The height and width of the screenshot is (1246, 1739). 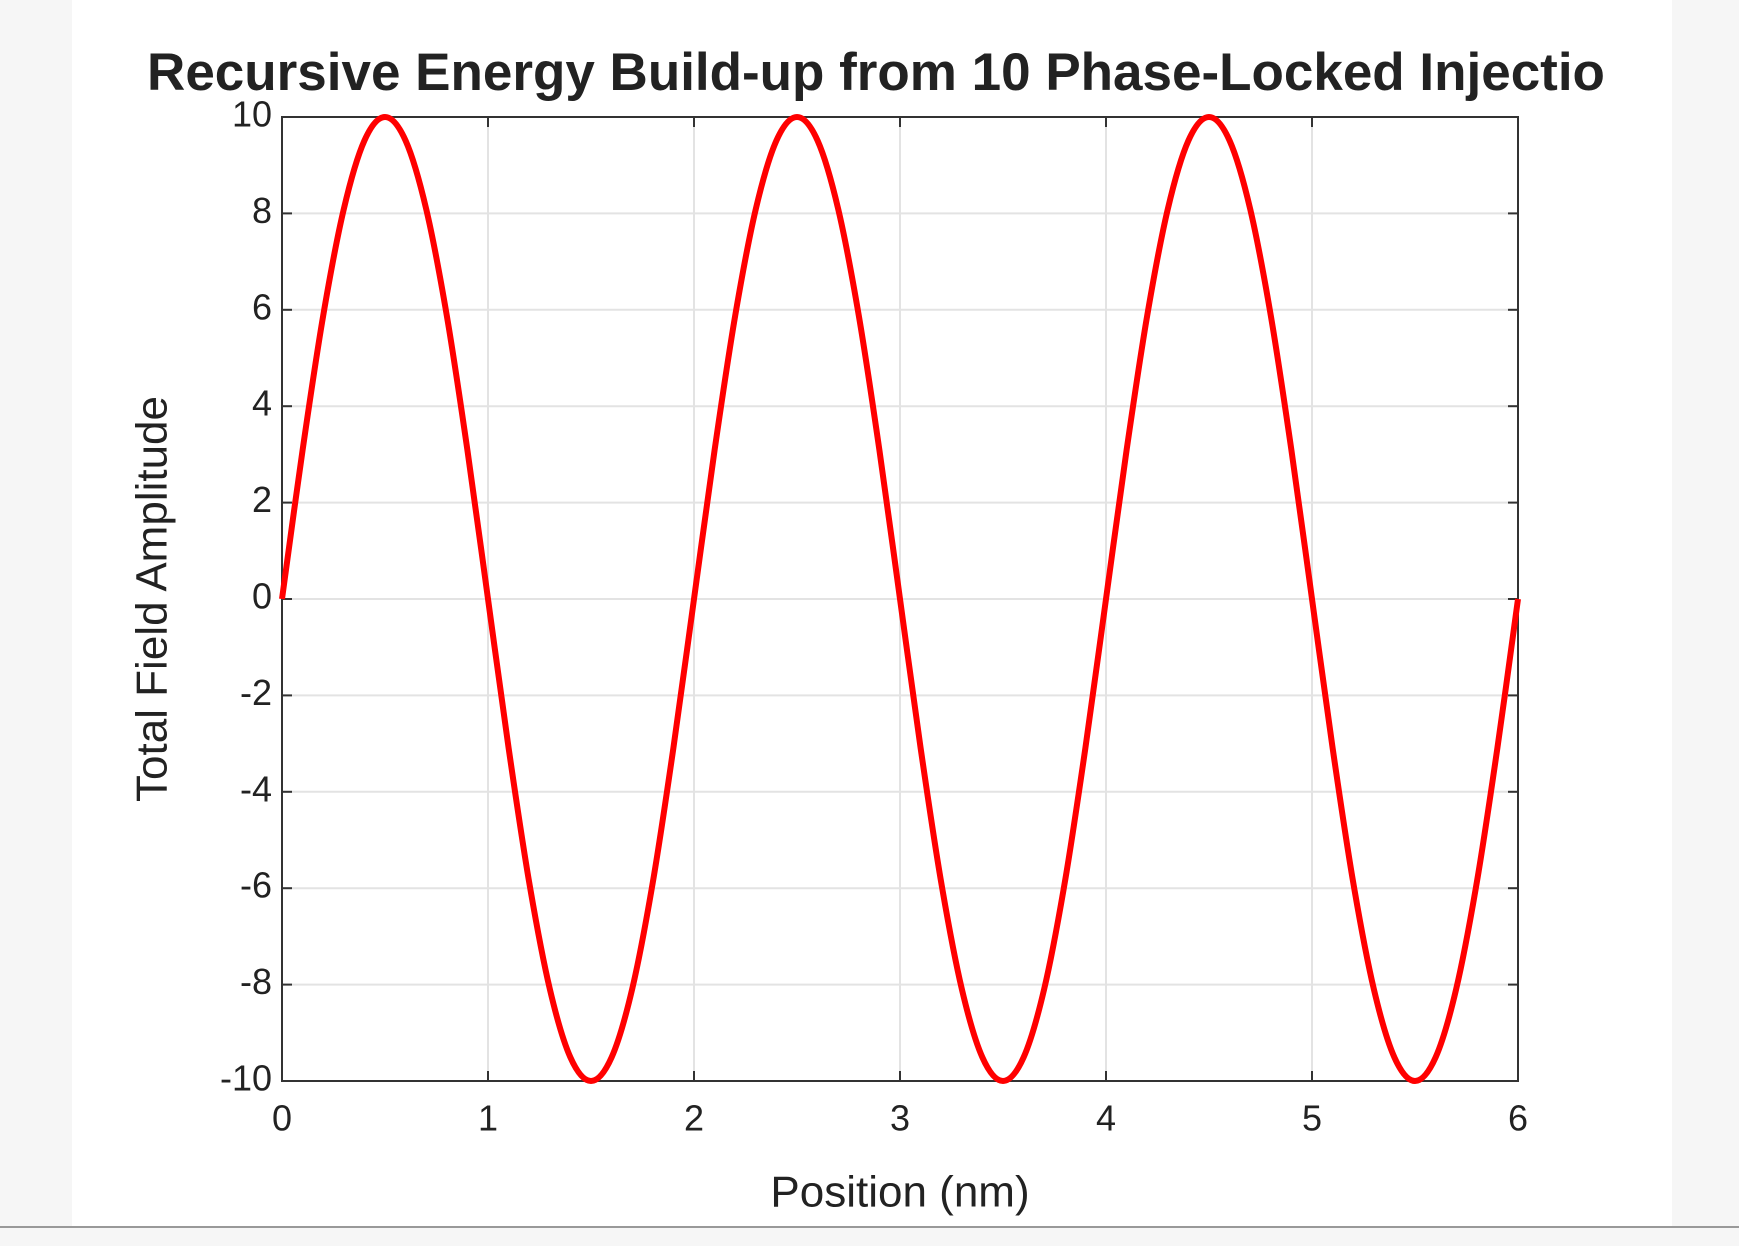 What do you see at coordinates (256, 788) in the screenshot?
I see `y-tick-label: -4` at bounding box center [256, 788].